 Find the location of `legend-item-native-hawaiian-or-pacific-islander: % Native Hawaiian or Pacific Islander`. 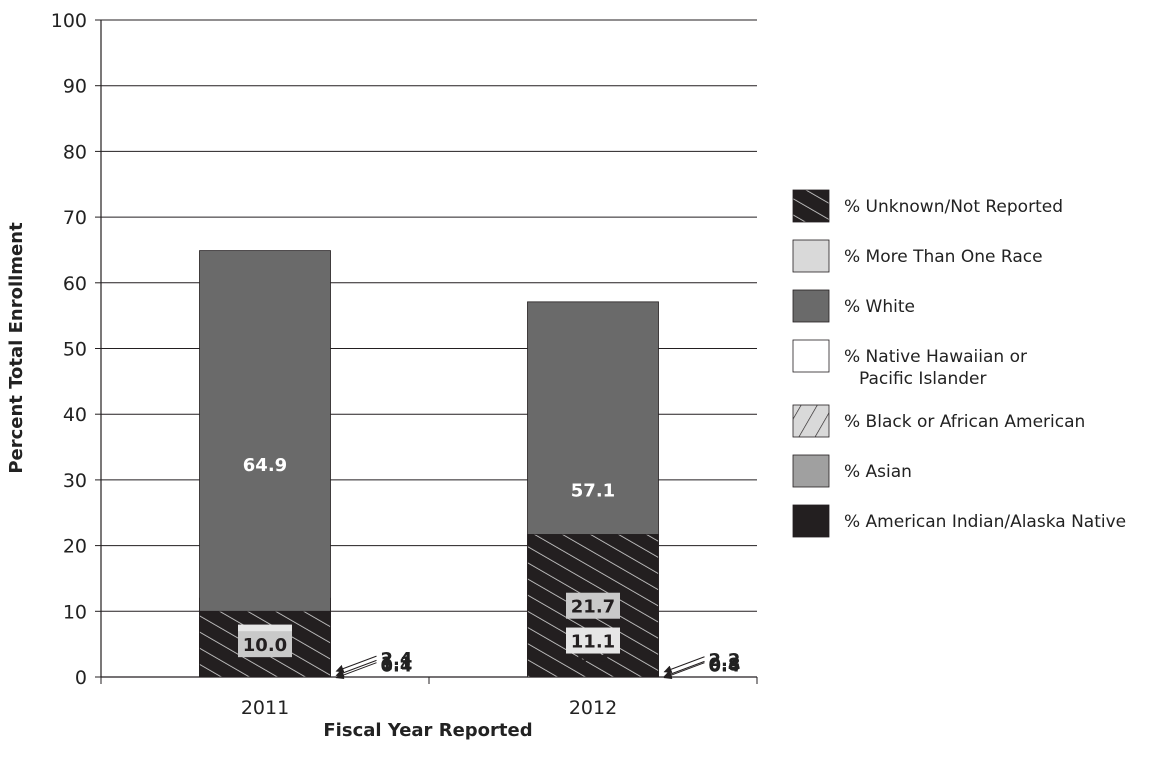

legend-item-native-hawaiian-or-pacific-islander: % Native Hawaiian or Pacific Islander is located at coordinates (909, 364).